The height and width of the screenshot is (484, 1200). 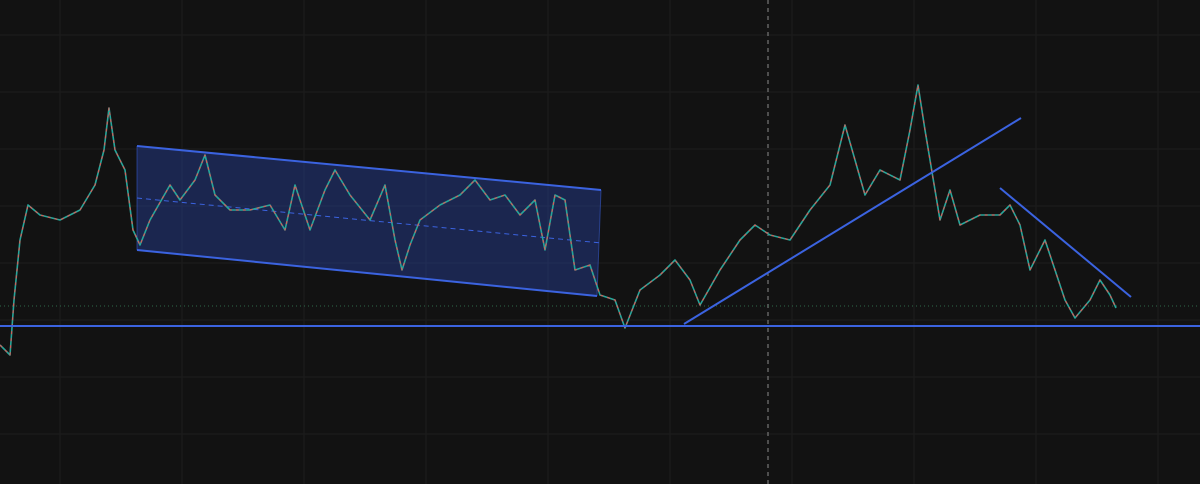 I want to click on channel-fill, so click(x=369, y=221).